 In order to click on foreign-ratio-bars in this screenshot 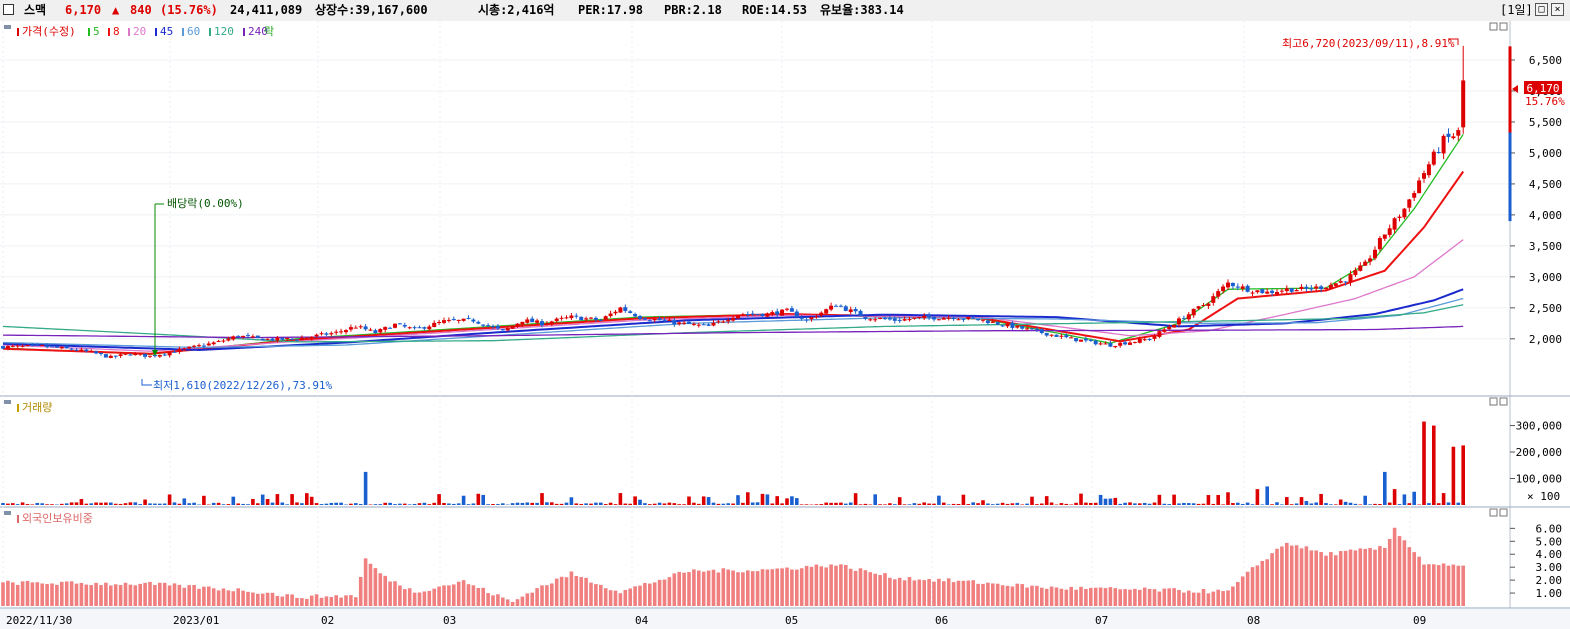, I will do `click(733, 566)`.